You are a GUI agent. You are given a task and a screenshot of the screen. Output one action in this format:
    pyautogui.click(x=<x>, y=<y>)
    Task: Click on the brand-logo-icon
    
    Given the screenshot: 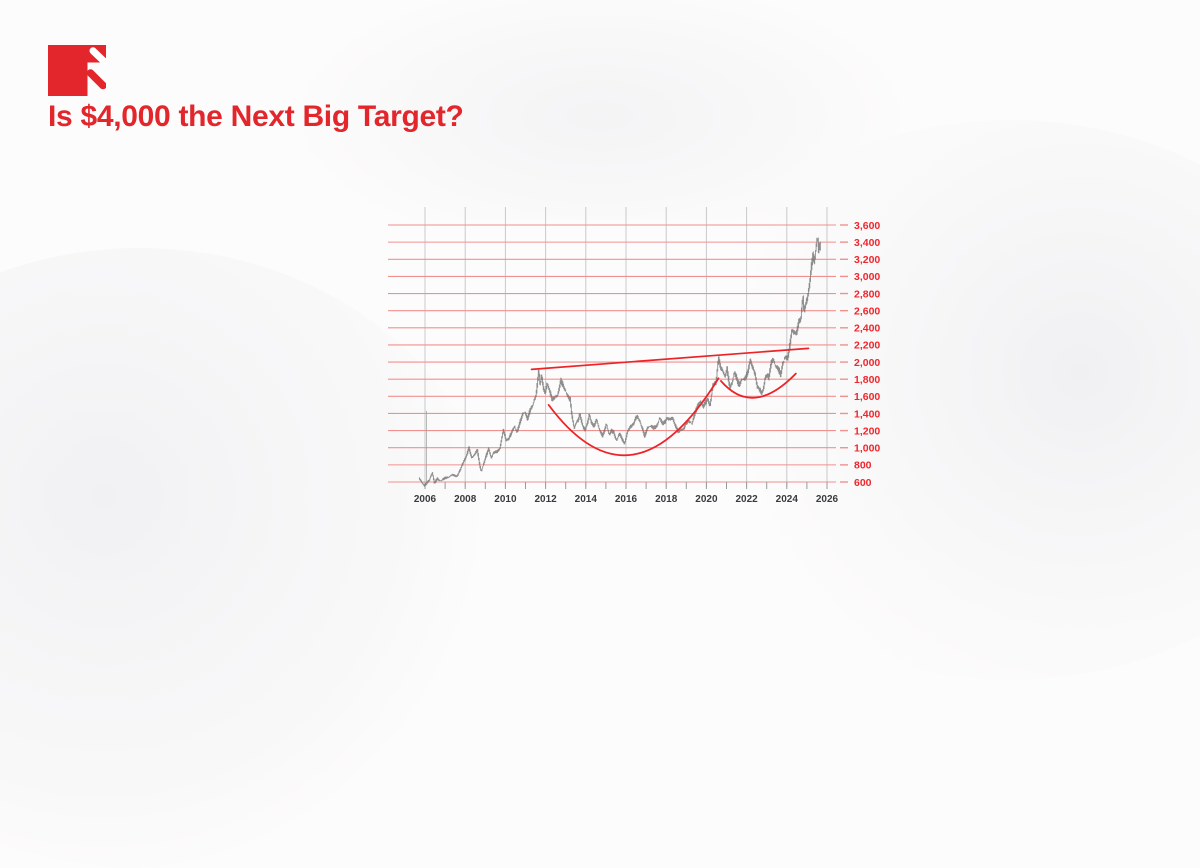 What is the action you would take?
    pyautogui.click(x=77, y=70)
    